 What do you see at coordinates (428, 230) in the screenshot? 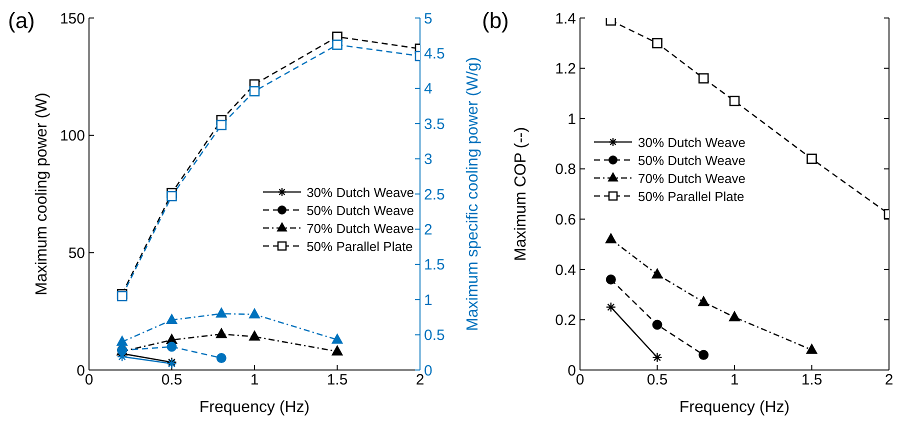
I see `y2-tick-label: 2` at bounding box center [428, 230].